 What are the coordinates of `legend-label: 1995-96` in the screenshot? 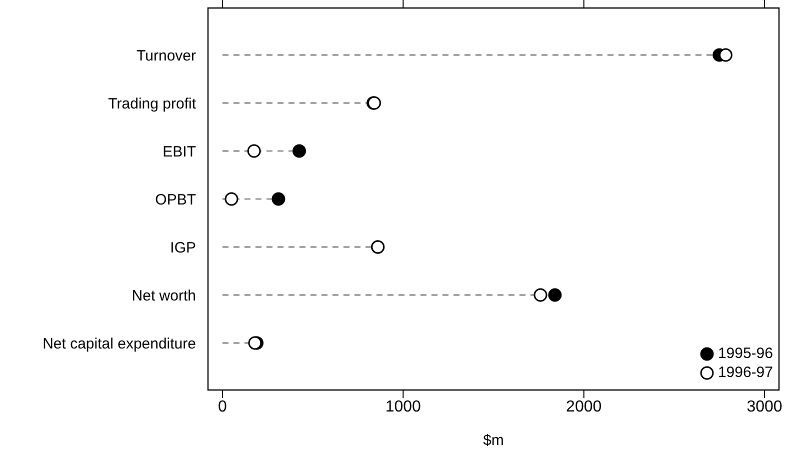 It's located at (745, 353).